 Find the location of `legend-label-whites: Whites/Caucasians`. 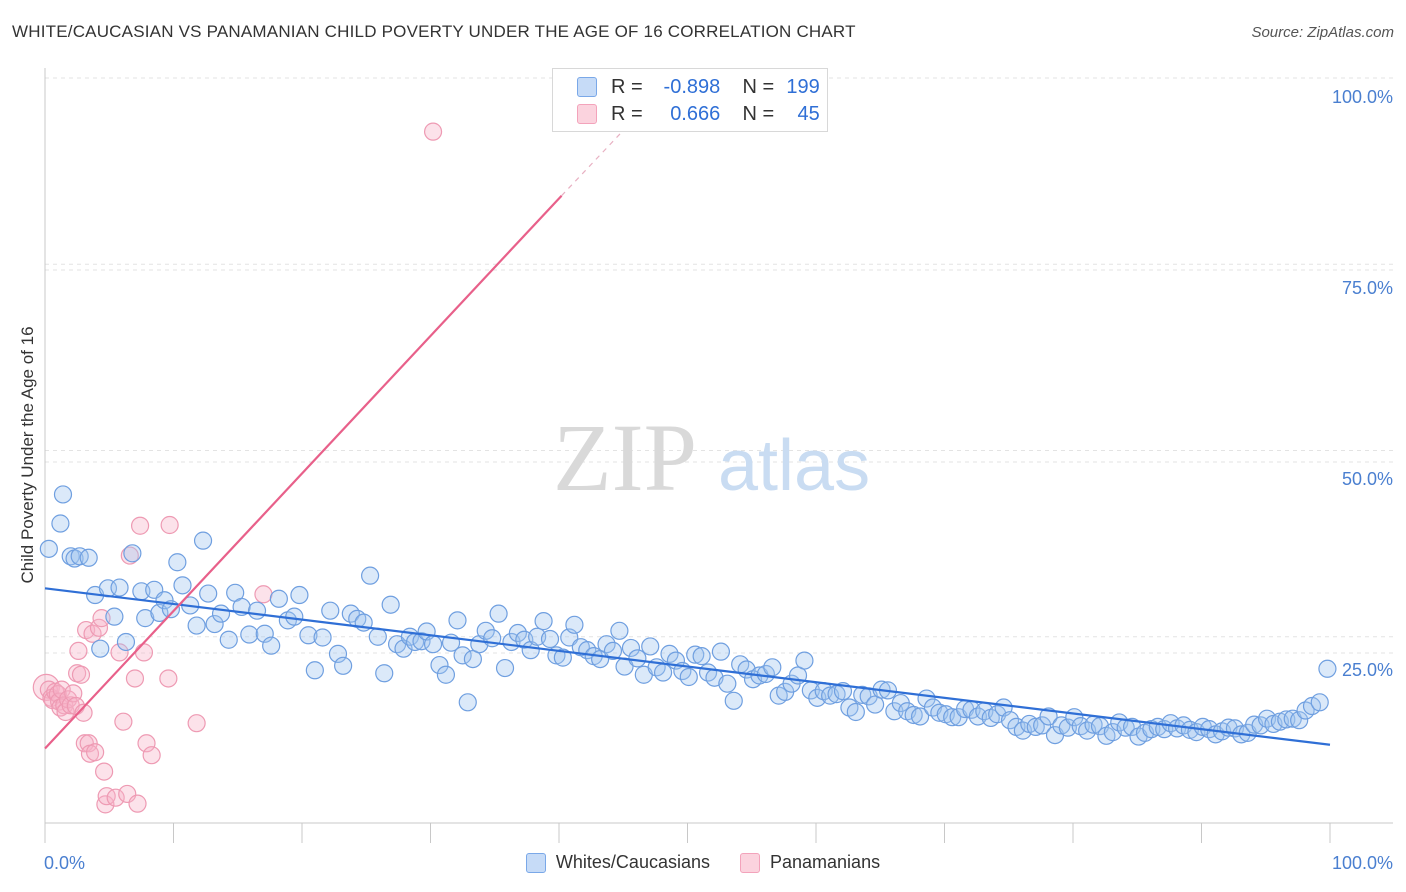

legend-label-whites: Whites/Caucasians is located at coordinates (632, 862).